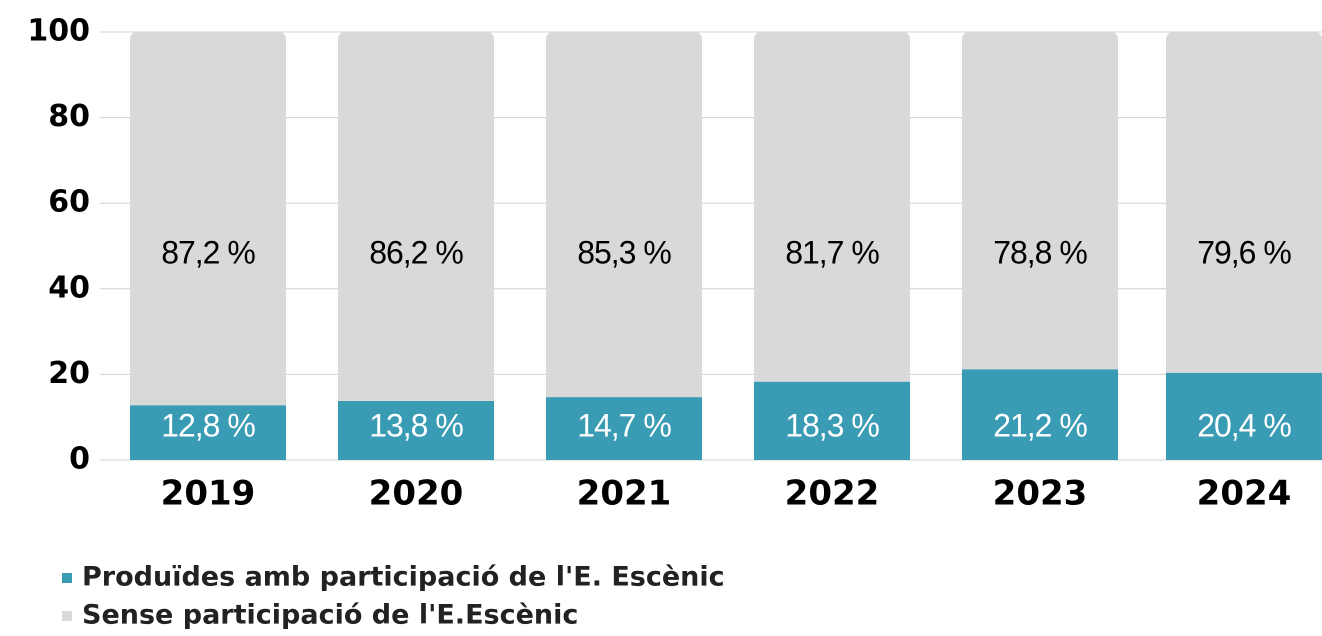 The image size is (1322, 636). I want to click on value-label: 12,8 %, so click(208, 425).